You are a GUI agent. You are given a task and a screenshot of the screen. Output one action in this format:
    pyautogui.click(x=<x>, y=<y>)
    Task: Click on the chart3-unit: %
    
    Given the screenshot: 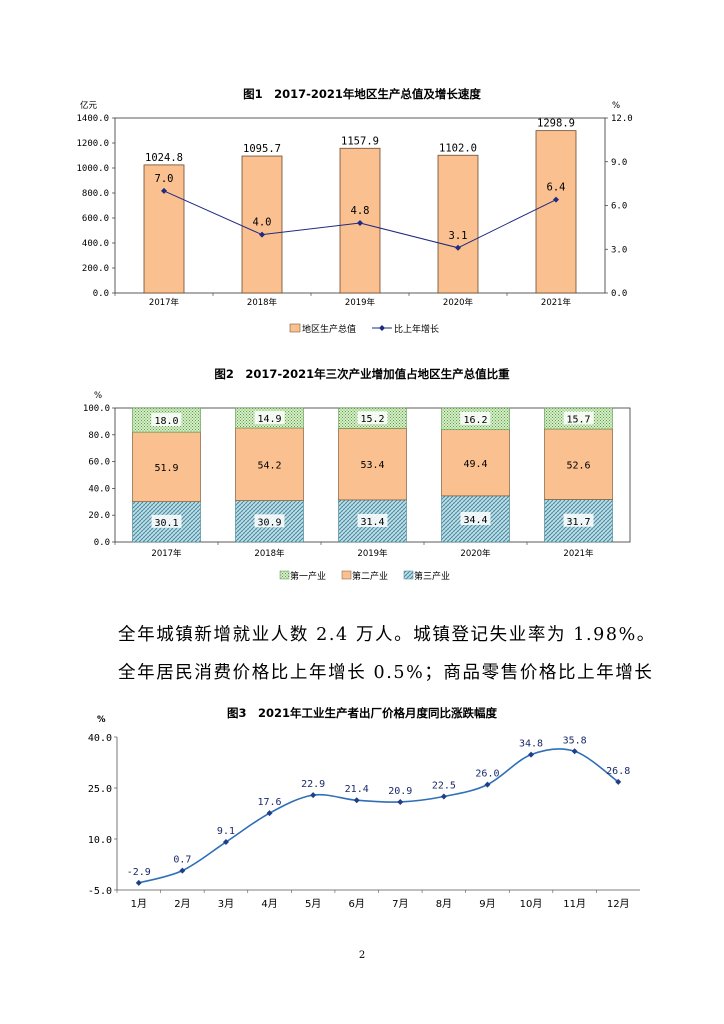 What is the action you would take?
    pyautogui.click(x=101, y=720)
    